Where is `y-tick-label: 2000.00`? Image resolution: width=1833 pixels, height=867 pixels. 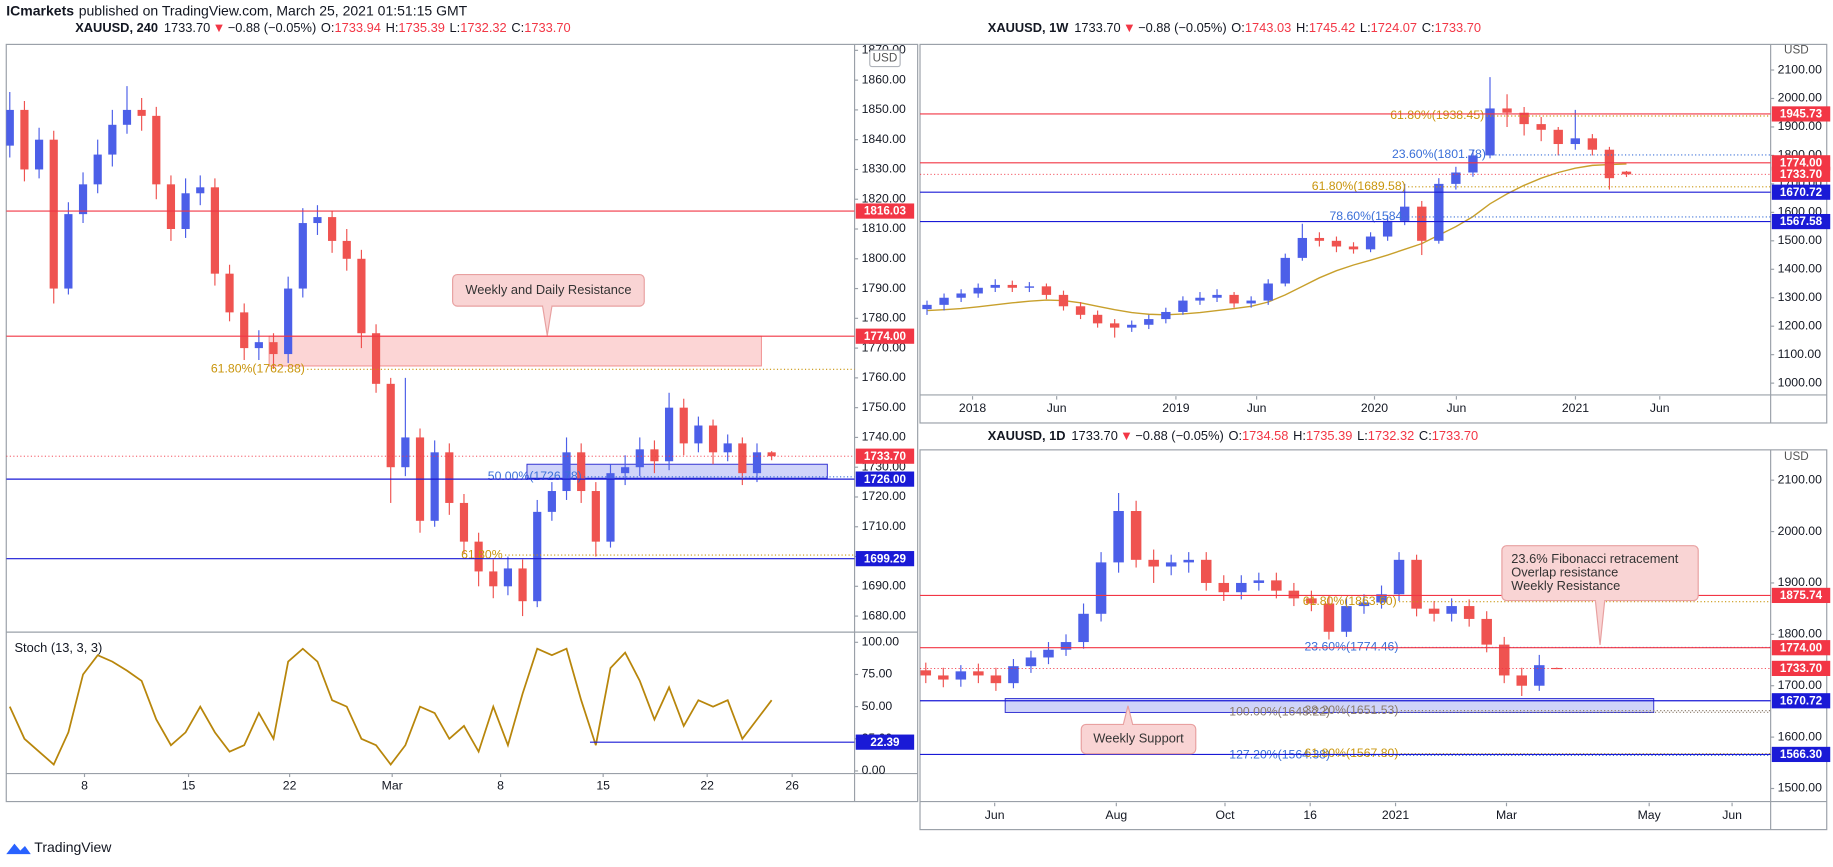 y-tick-label: 2000.00 is located at coordinates (1800, 98).